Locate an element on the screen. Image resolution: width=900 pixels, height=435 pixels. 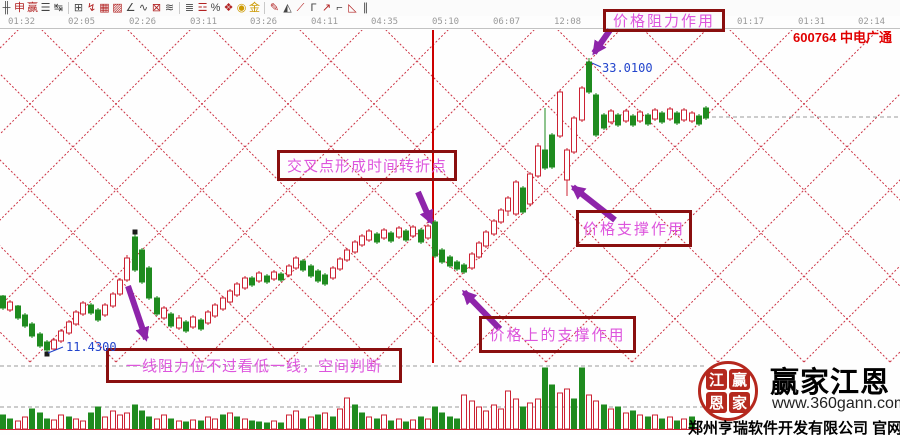
matrix-icon: ⊠ is located at coordinates (156, 8).